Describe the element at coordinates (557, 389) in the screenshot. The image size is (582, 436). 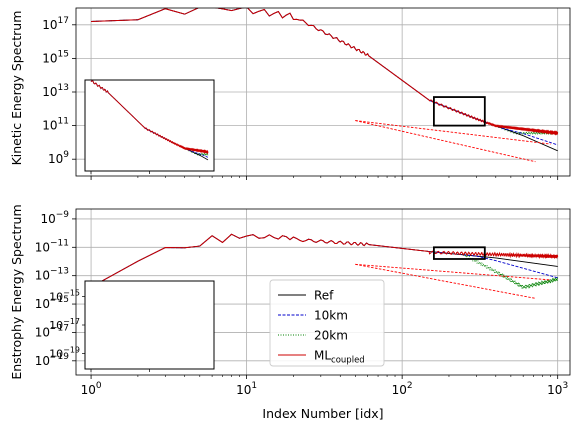
I see `x-tick-label: 10³` at that location.